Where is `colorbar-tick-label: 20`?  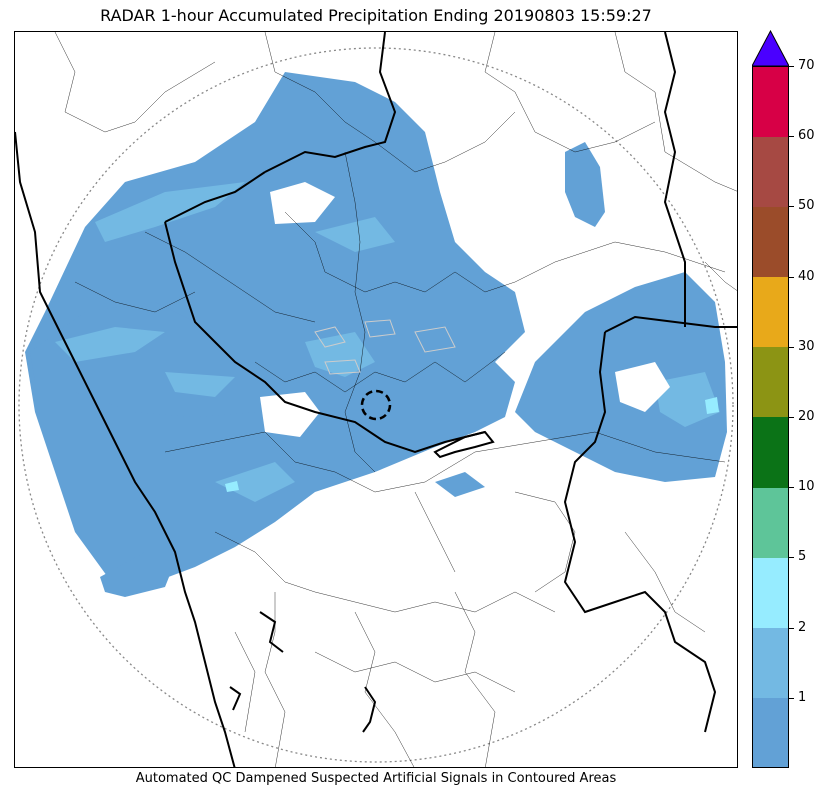
colorbar-tick-label: 20 is located at coordinates (806, 416).